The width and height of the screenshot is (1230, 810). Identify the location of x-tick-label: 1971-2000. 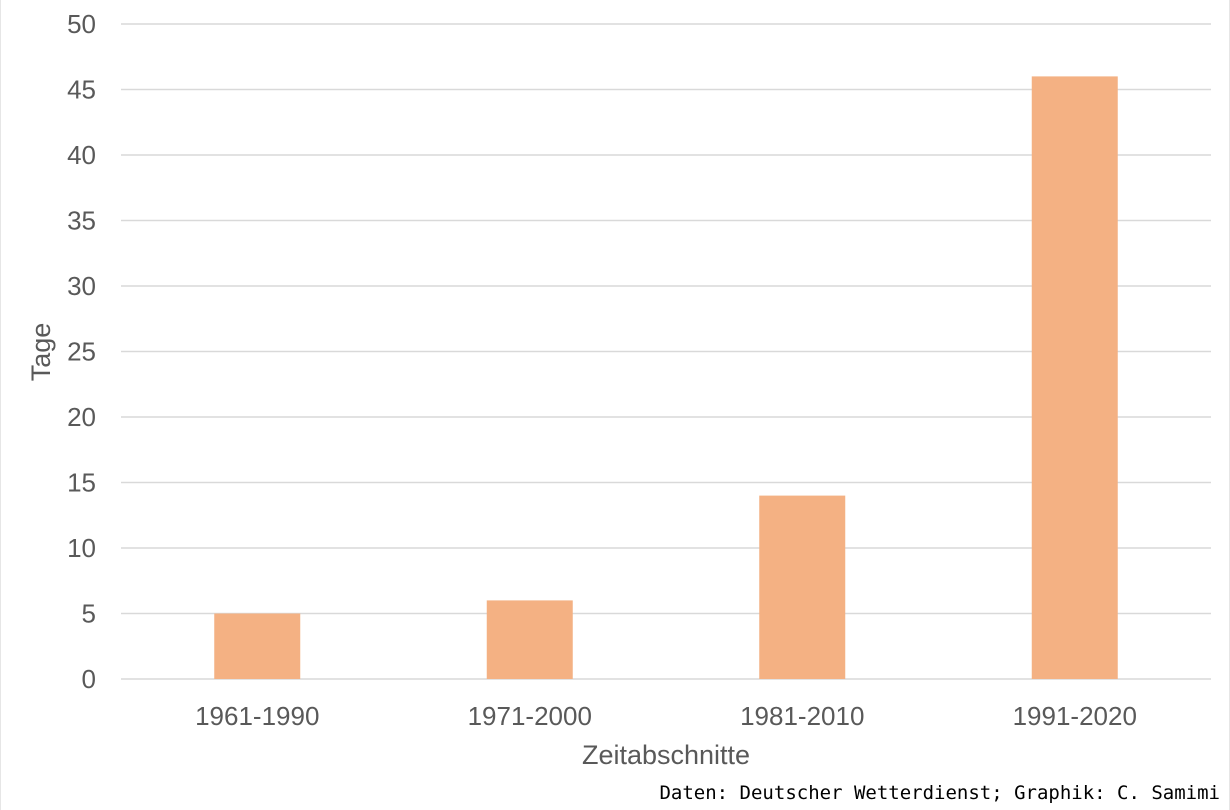
(530, 716).